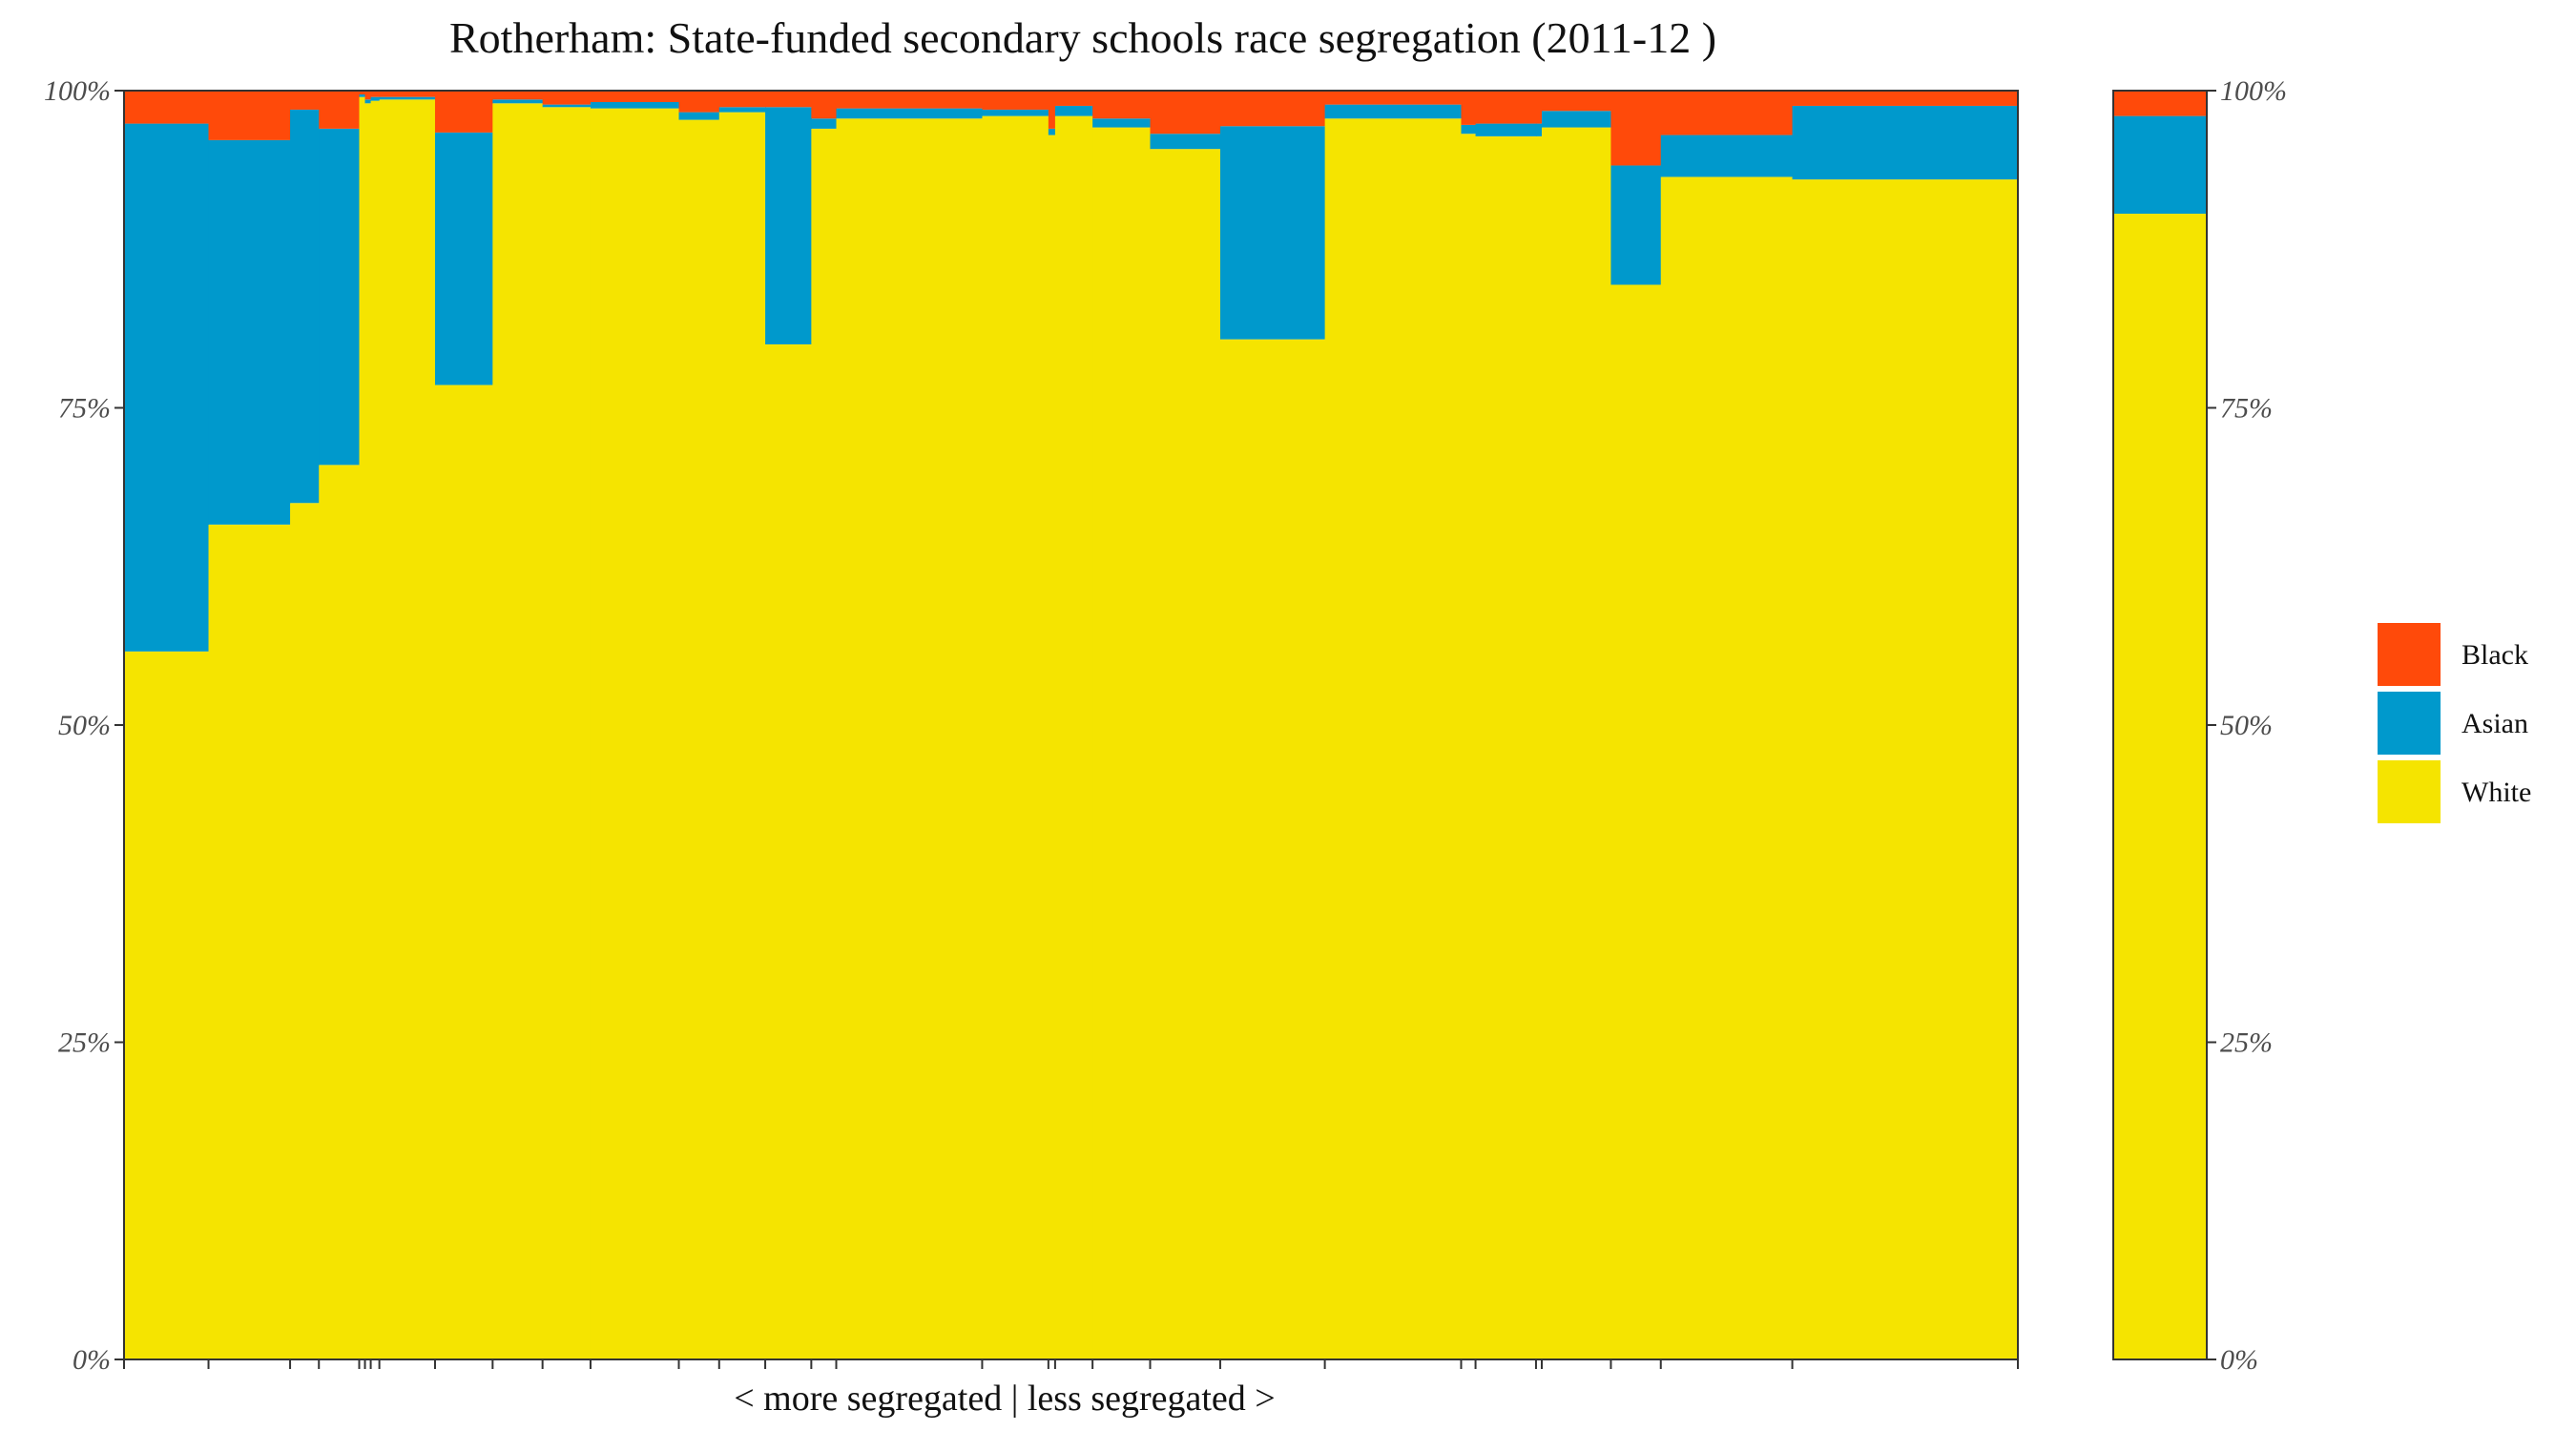  Describe the element at coordinates (305, 931) in the screenshot. I see `bar-school-3-white` at that location.